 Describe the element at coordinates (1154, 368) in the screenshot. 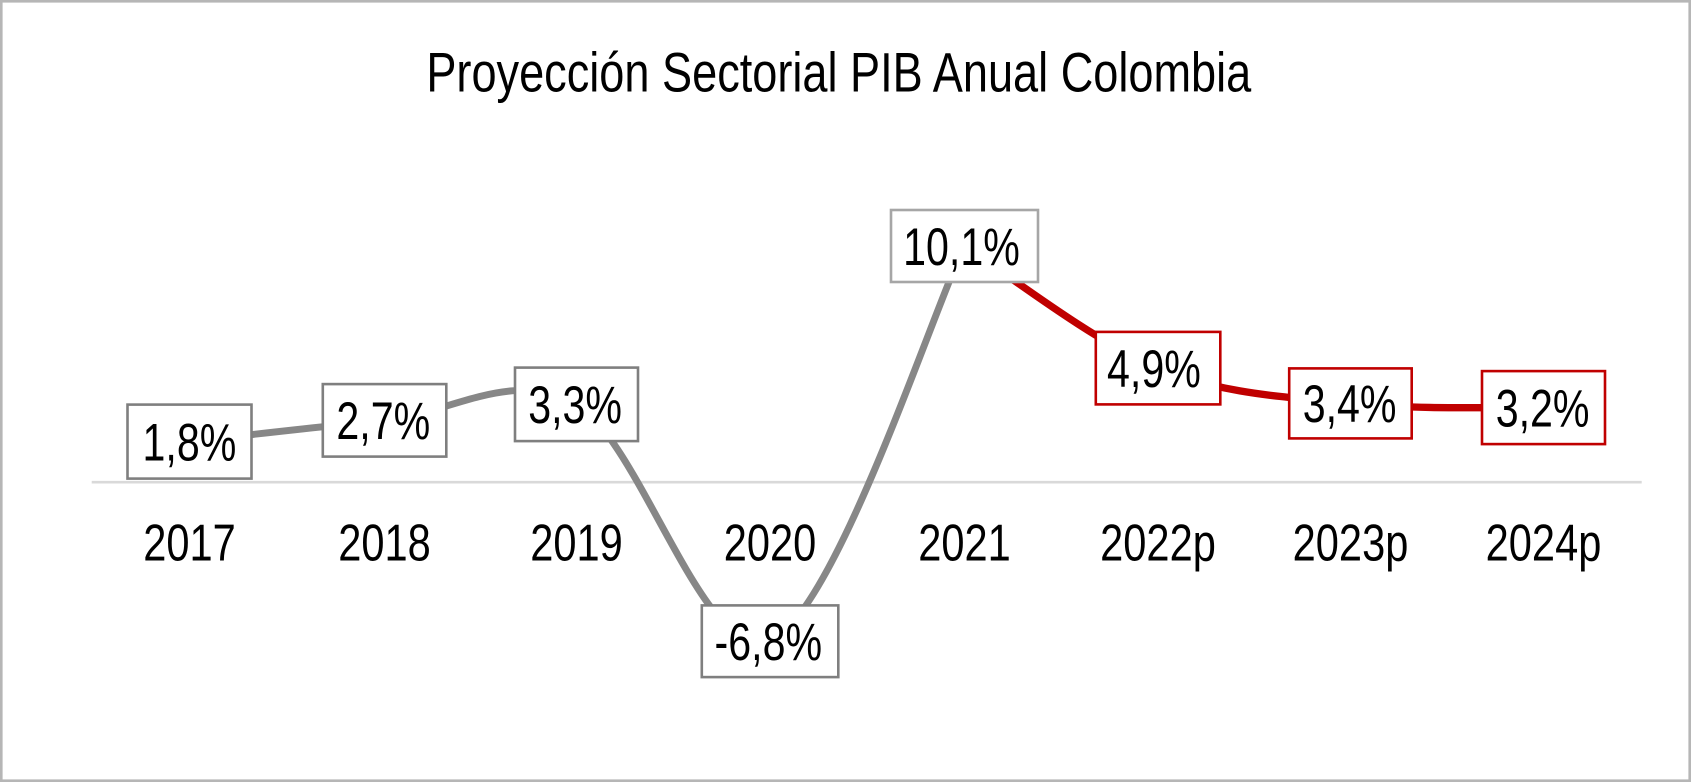

I see `svg-text: 4,9%` at that location.